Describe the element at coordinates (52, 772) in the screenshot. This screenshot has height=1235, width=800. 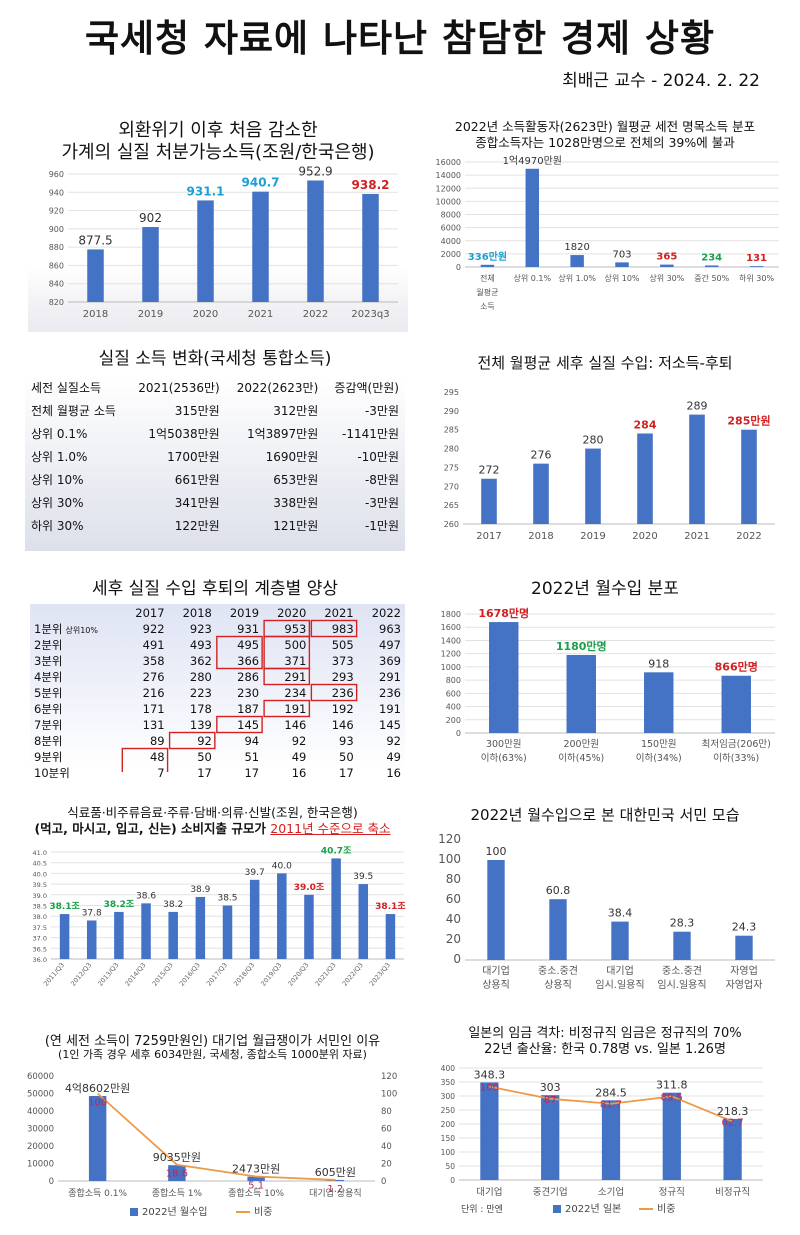
I see `table-cell: 10분위` at that location.